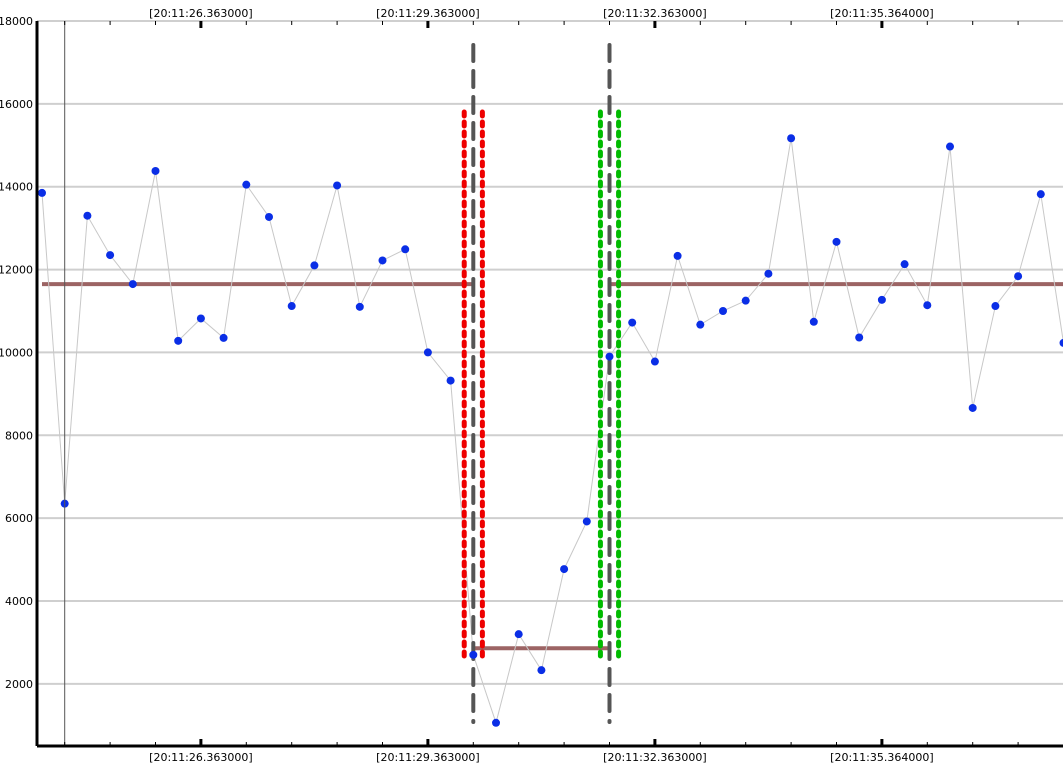 This screenshot has width=1063, height=769. What do you see at coordinates (19, 518) in the screenshot?
I see `y-tick-label: 6000` at bounding box center [19, 518].